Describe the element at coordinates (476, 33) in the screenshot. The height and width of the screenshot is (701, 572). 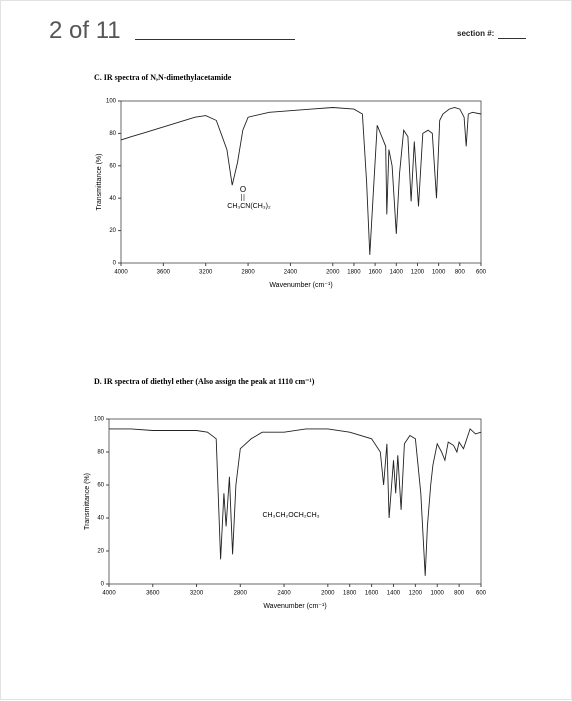
I see `section-label: section #:` at that location.